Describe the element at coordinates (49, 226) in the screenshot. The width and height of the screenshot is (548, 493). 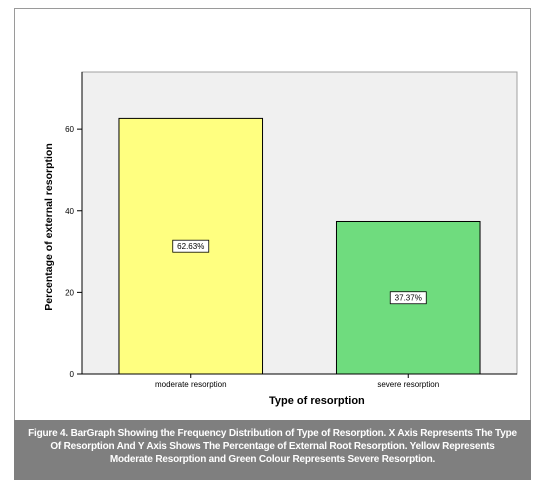
I see `y-axis-label: Percentage of external resorption` at that location.